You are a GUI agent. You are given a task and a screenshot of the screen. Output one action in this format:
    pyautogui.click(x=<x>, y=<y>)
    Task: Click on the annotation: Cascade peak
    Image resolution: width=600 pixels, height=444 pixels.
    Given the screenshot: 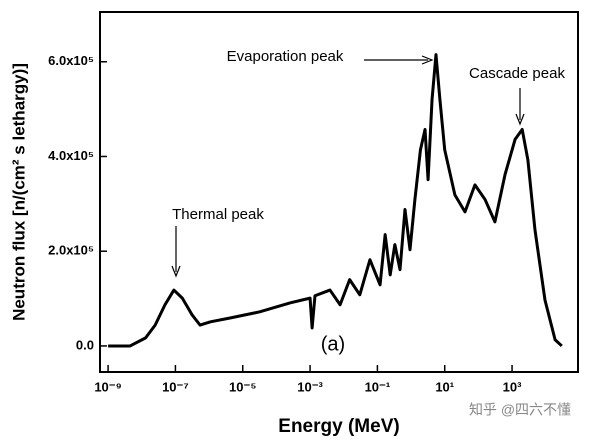 What is the action you would take?
    pyautogui.click(x=517, y=73)
    